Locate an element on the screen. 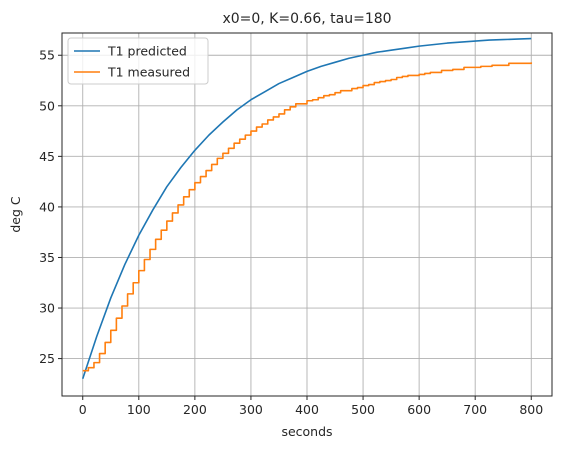  legend-label-measured: T1 measured is located at coordinates (148, 72).